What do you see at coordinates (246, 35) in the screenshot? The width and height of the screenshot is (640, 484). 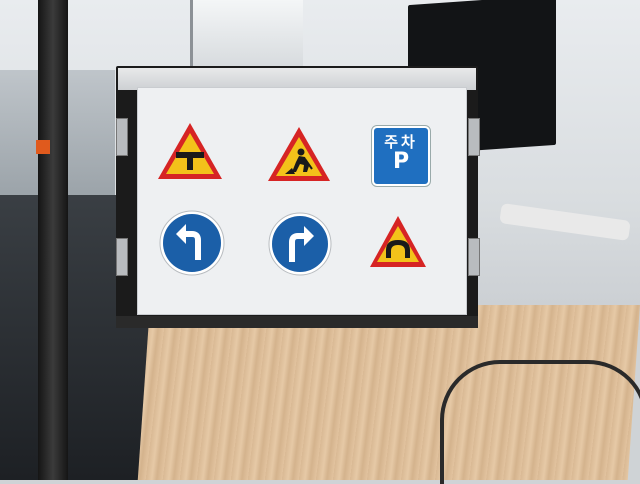 I see `window` at bounding box center [246, 35].